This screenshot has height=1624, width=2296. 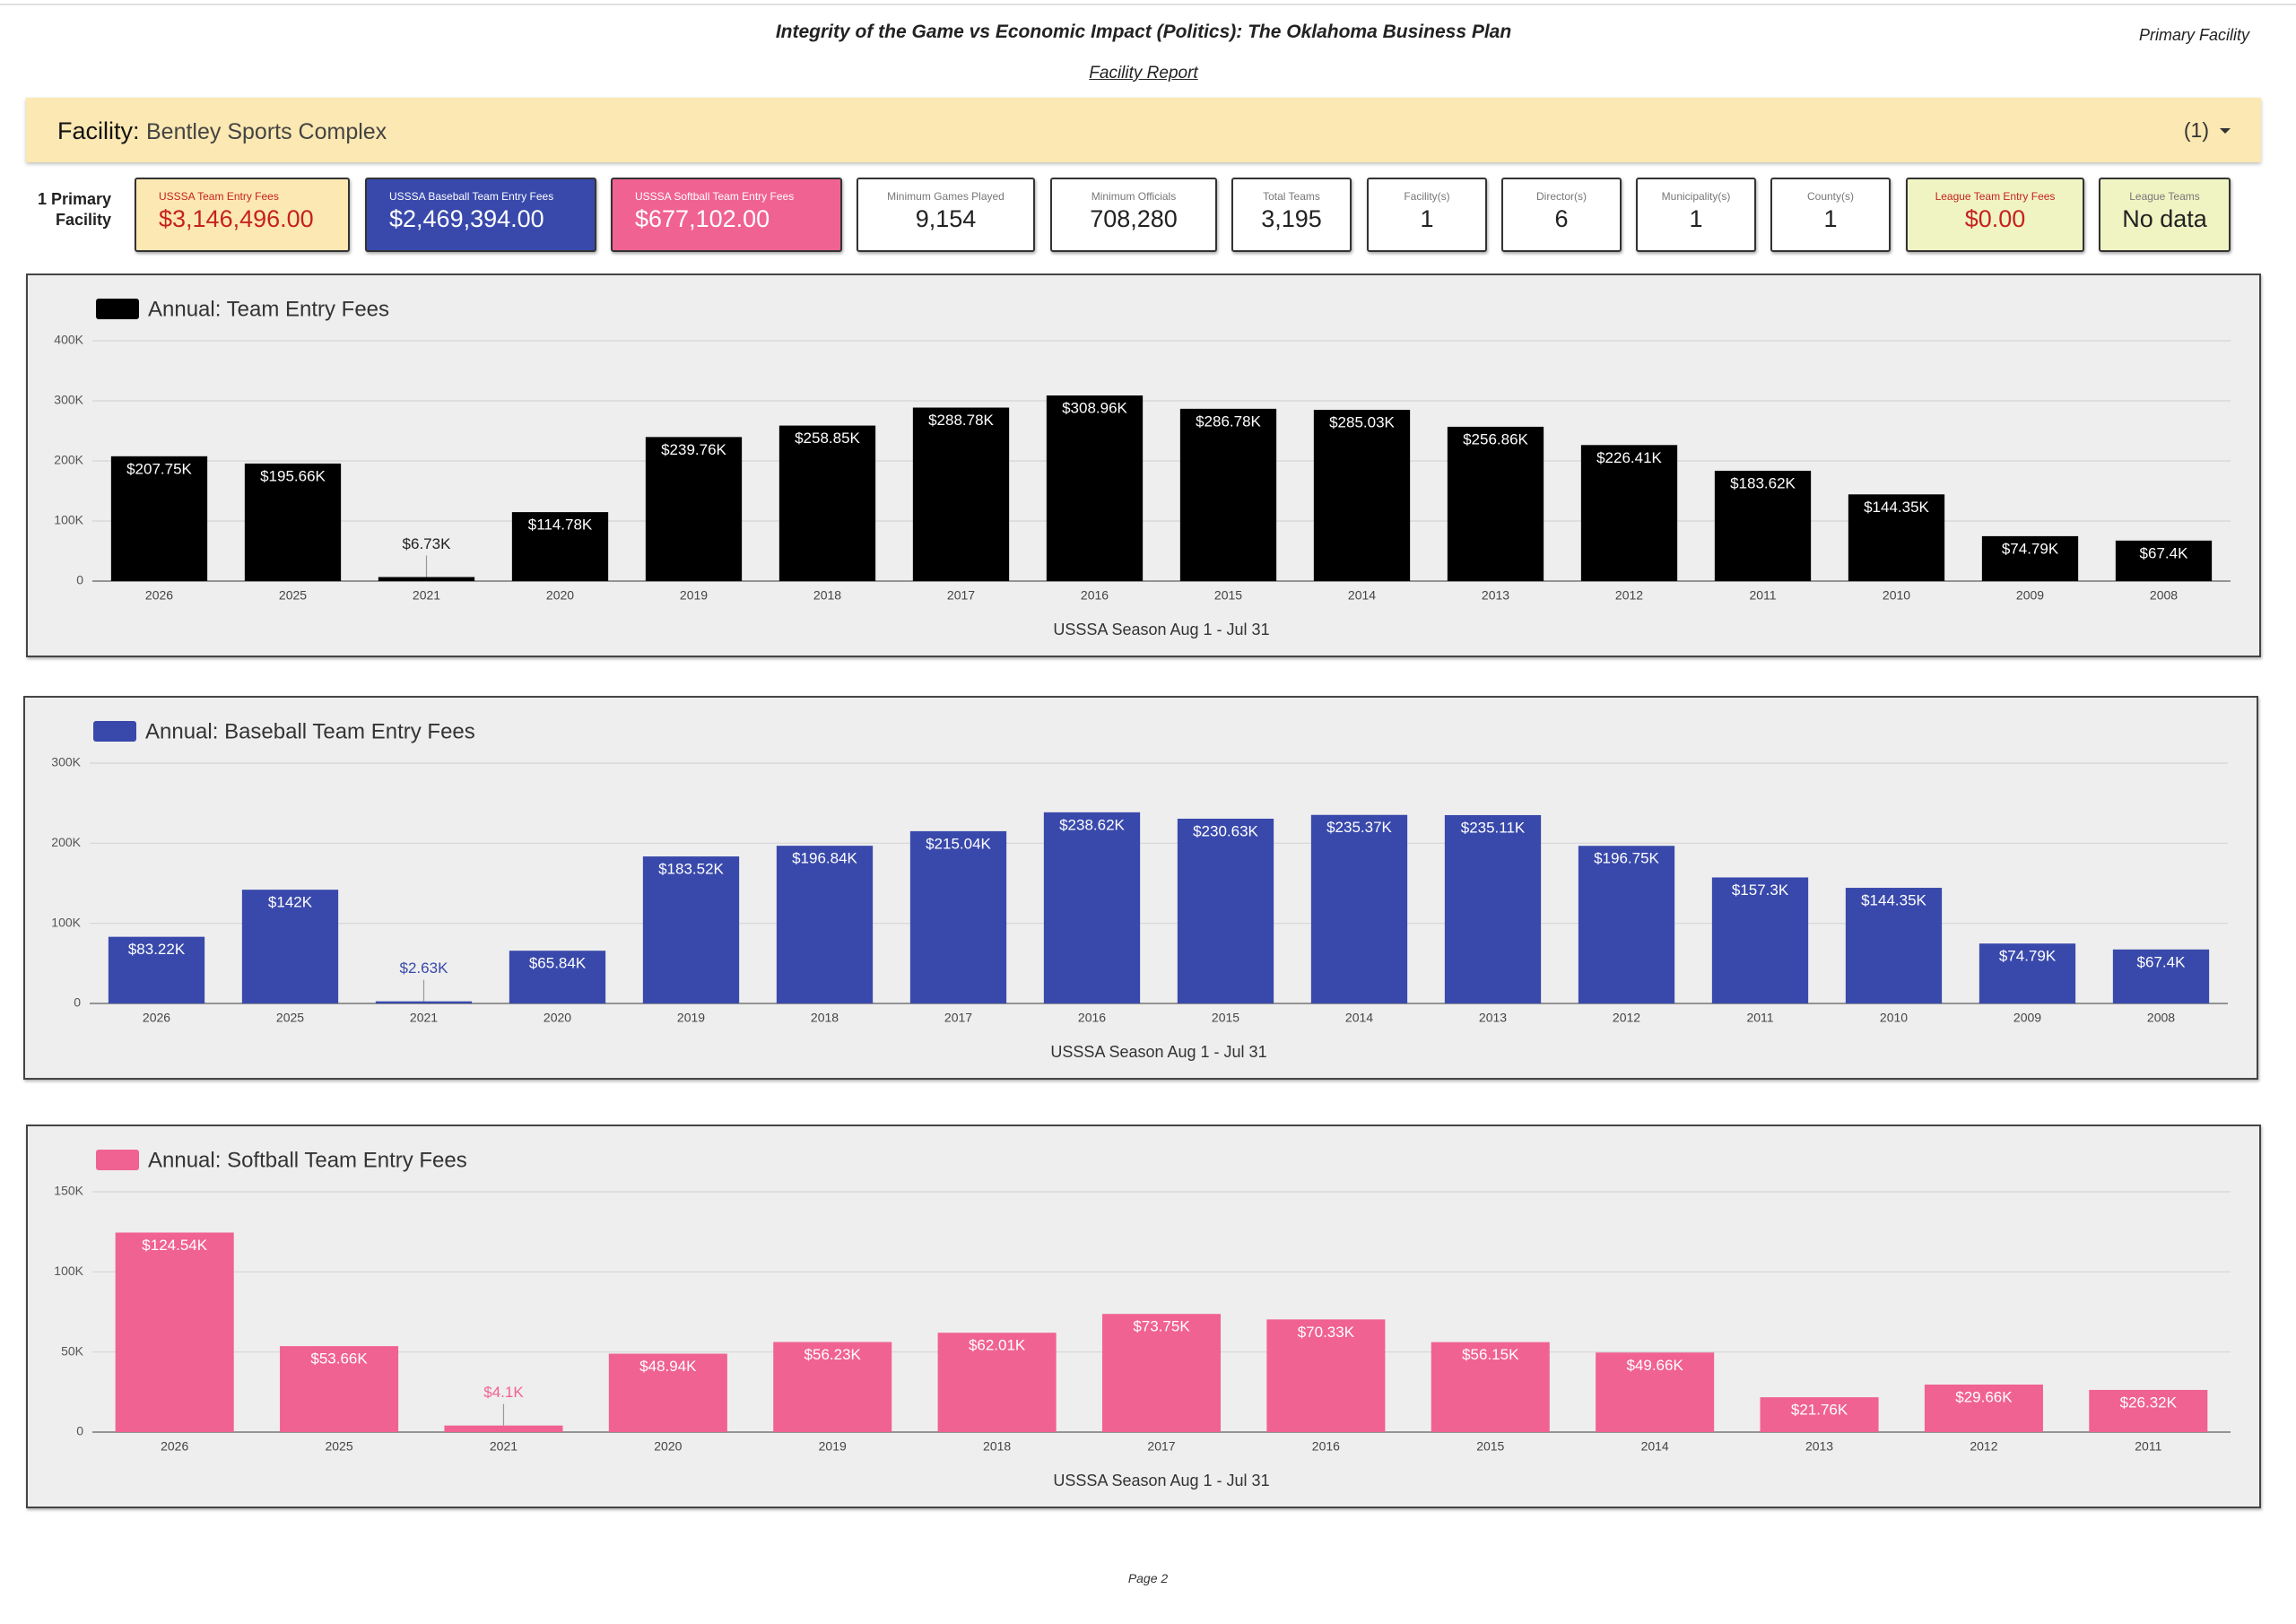 What do you see at coordinates (668, 1366) in the screenshot?
I see `value-label: $48.94K` at bounding box center [668, 1366].